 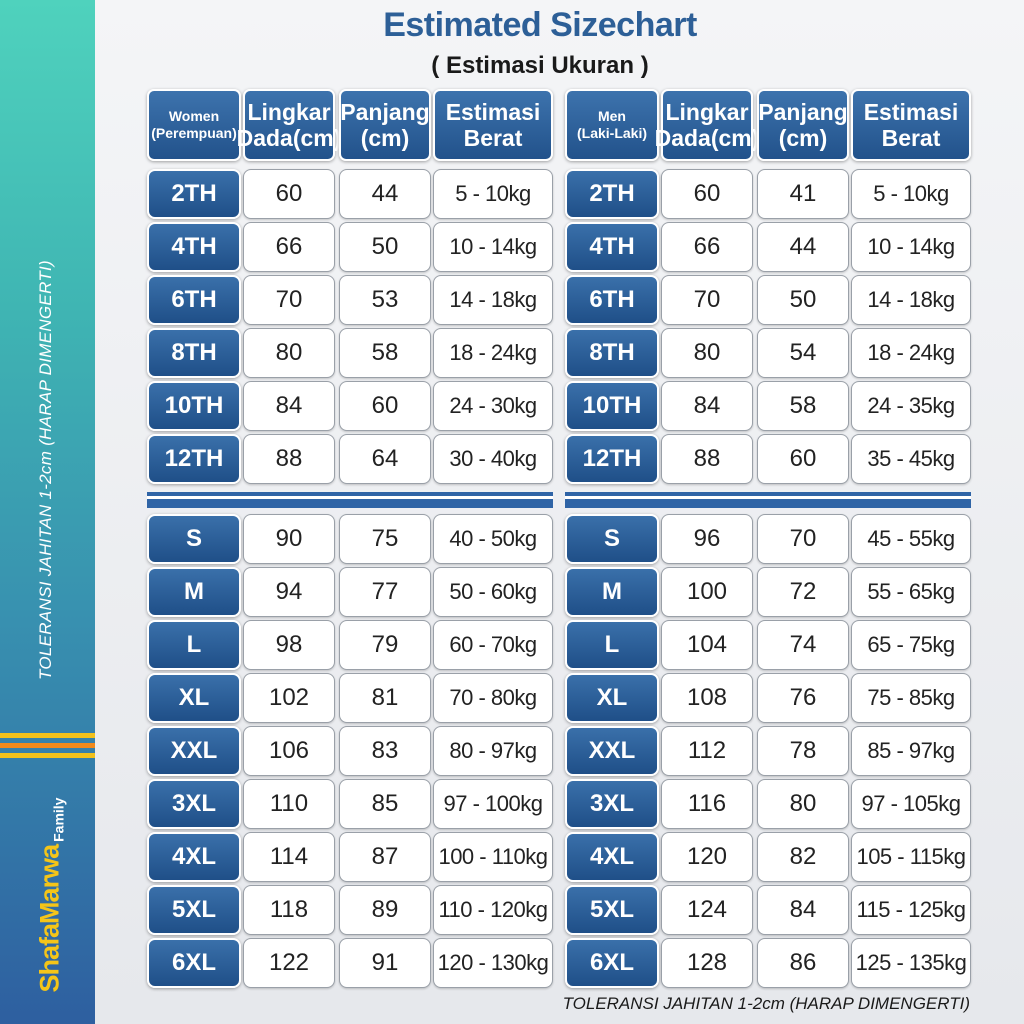 I want to click on men-adults-cell-weight: 75 - 85kg, so click(x=911, y=698).